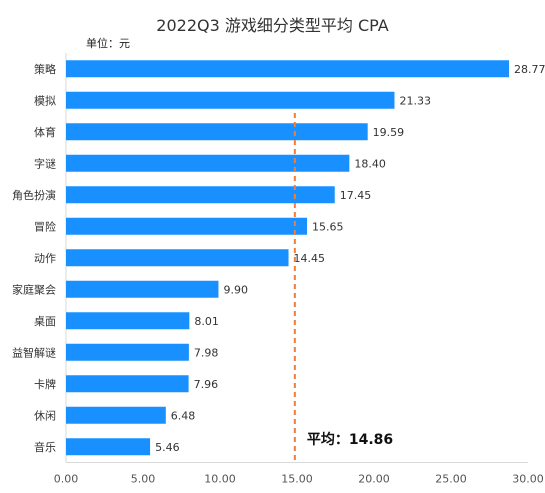 The height and width of the screenshot is (493, 545). I want to click on x-tick-label: 5.00, so click(143, 479).